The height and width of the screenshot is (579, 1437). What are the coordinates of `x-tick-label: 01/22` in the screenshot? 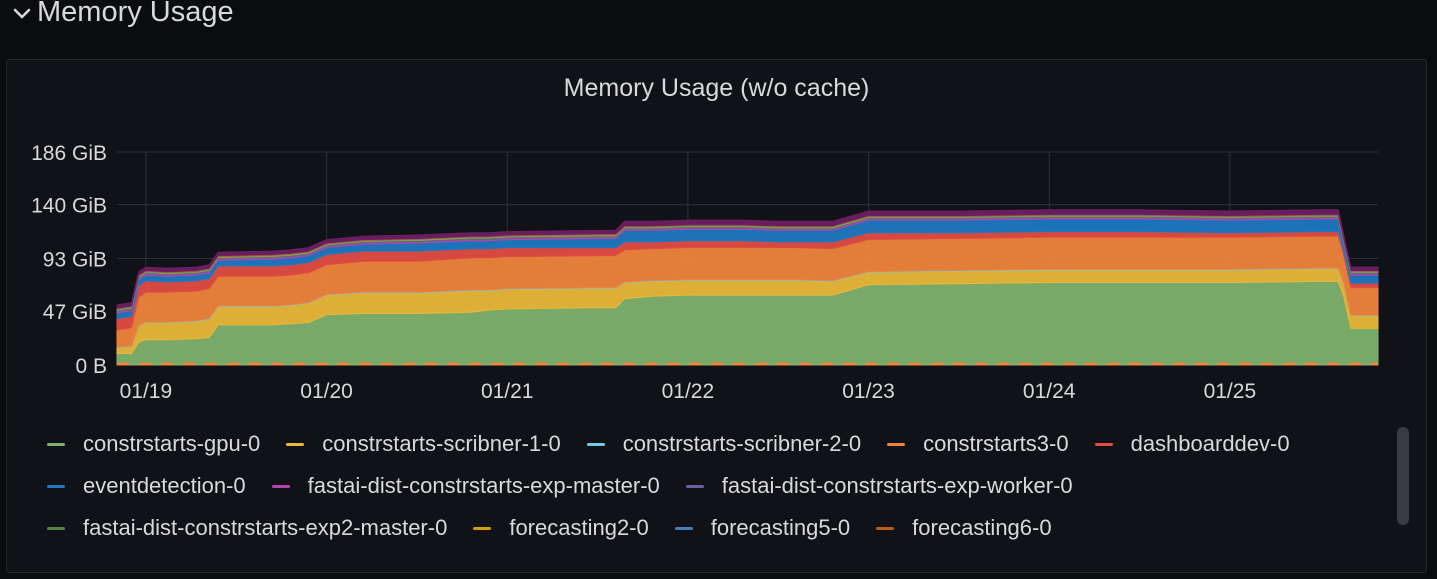 It's located at (688, 391).